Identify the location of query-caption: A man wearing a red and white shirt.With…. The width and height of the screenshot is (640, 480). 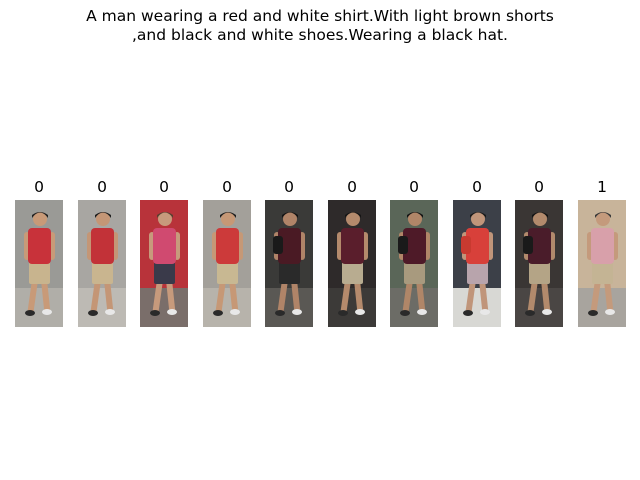
(320, 26).